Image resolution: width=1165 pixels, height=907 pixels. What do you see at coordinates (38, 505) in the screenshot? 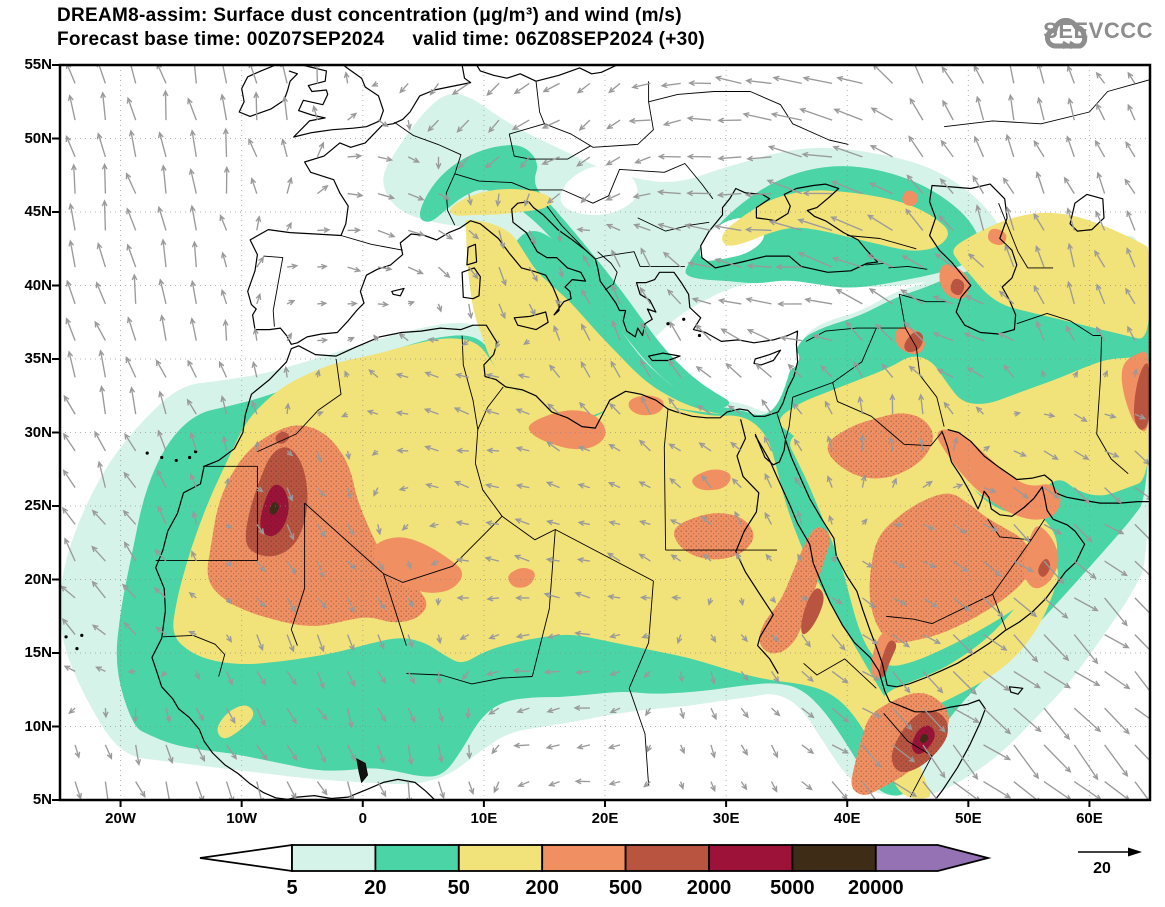
I see `lat-label-25N: 25N` at bounding box center [38, 505].